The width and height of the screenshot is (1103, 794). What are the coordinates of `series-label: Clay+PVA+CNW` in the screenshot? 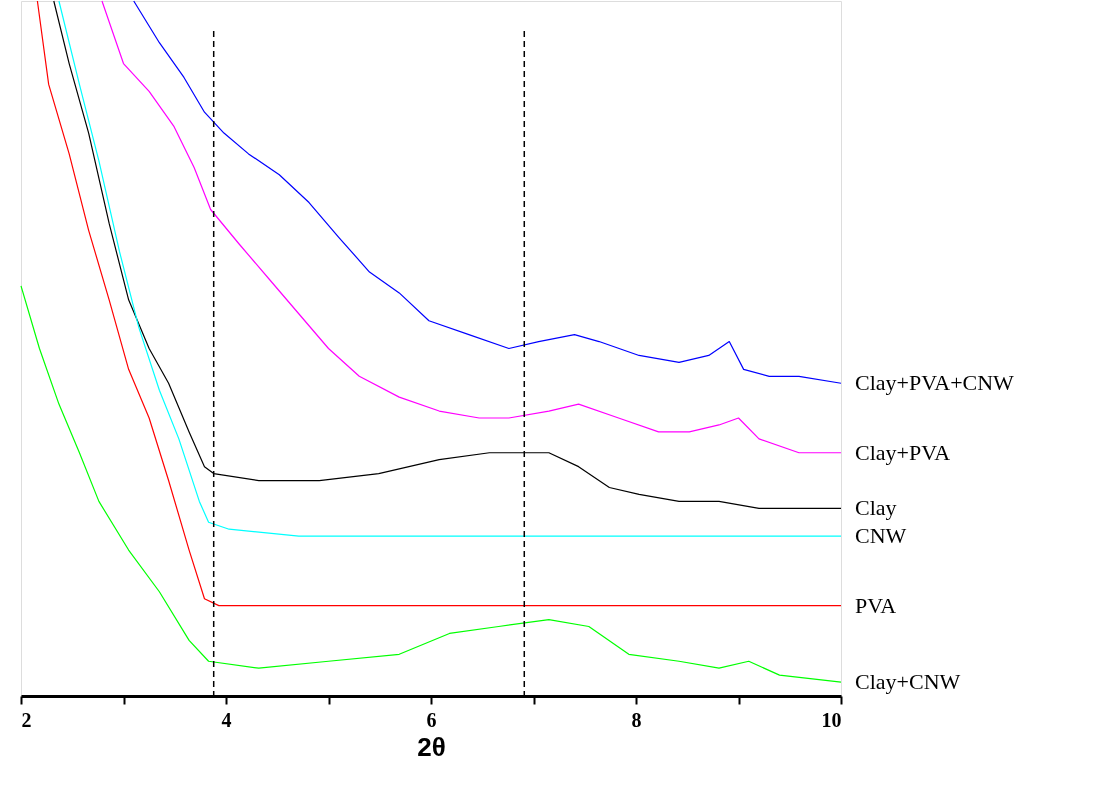 It's located at (935, 383).